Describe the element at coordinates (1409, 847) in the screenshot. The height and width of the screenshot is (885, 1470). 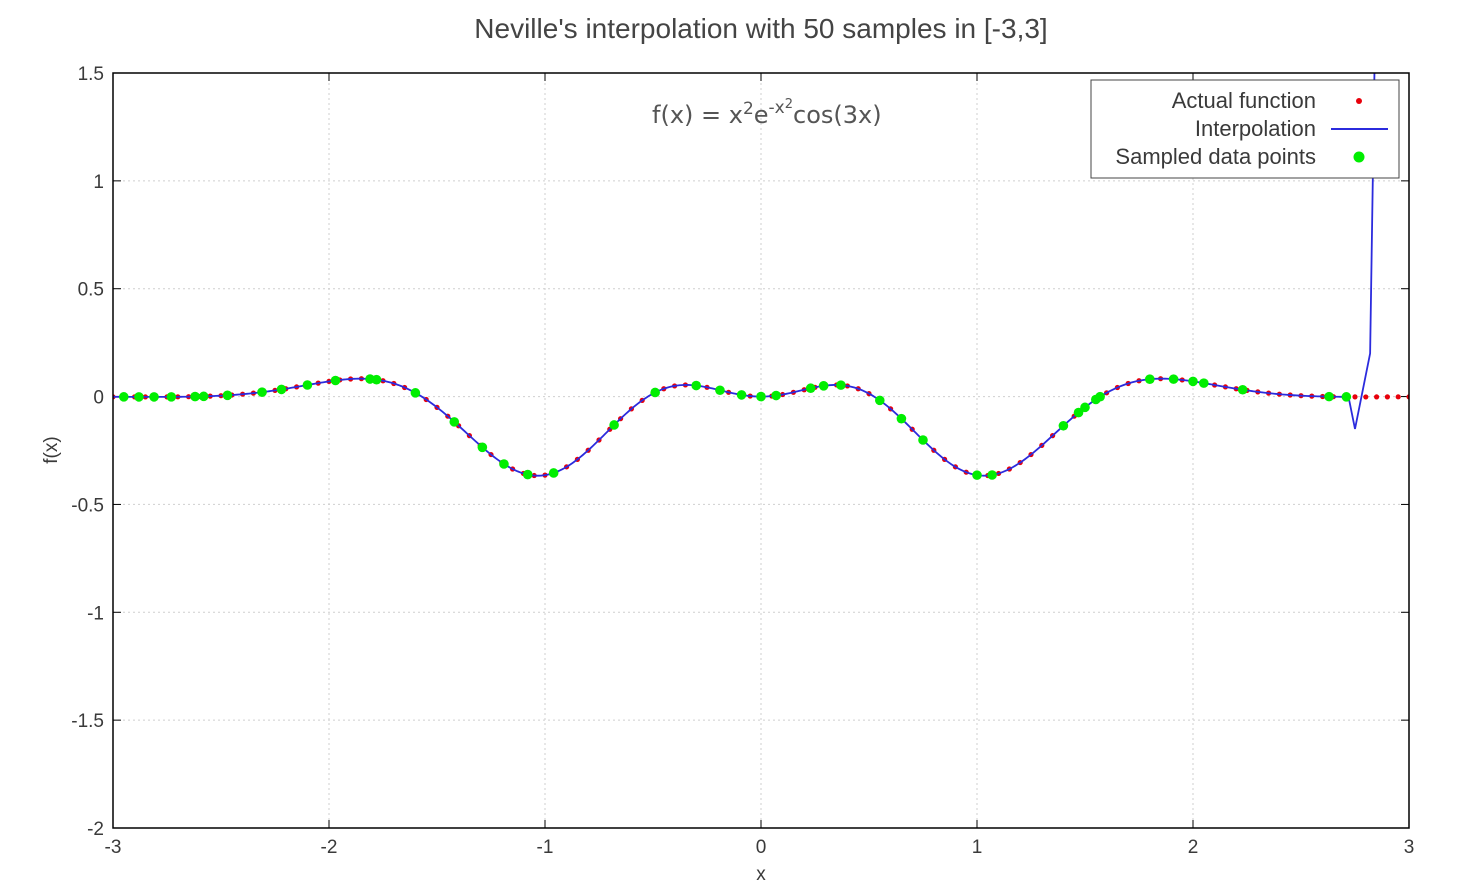
I see `x-tick-label: 3` at that location.